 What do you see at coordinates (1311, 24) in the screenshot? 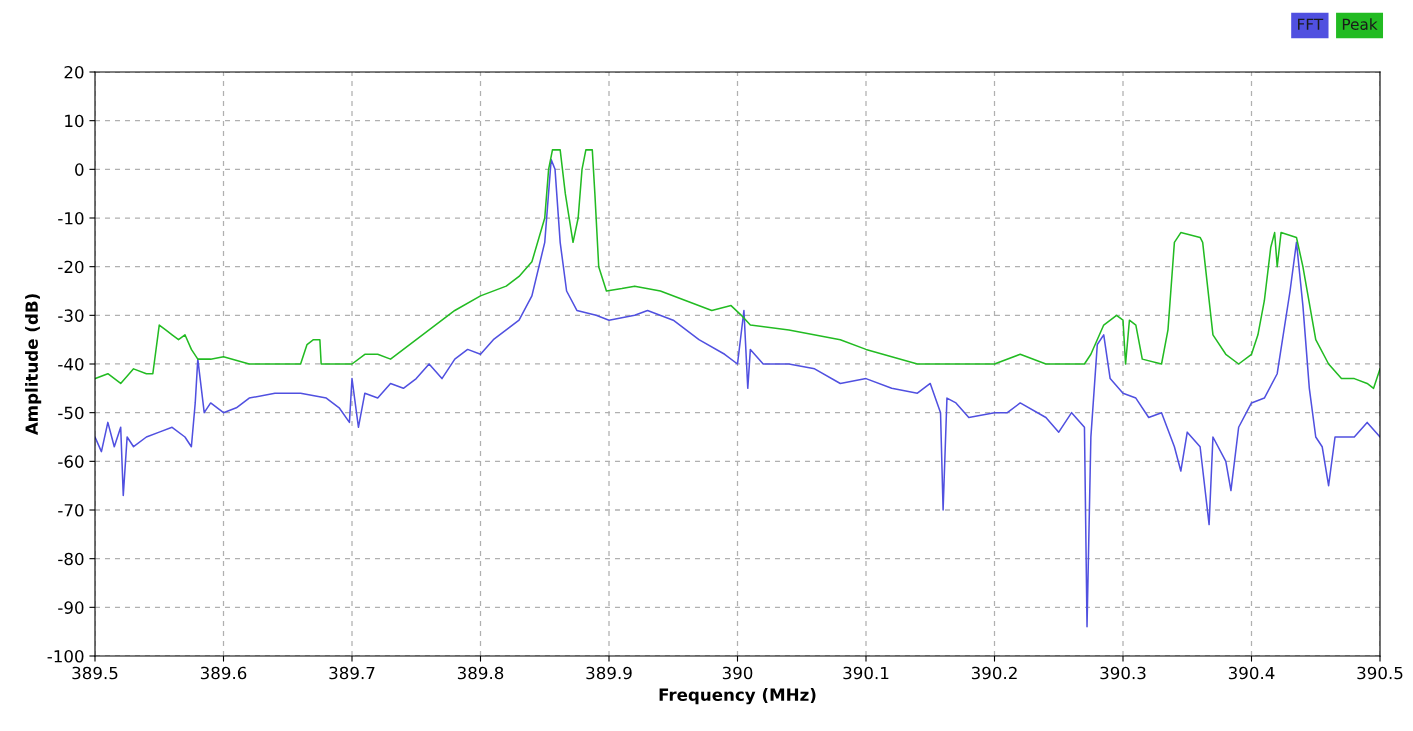
I see `text: FFT` at bounding box center [1311, 24].